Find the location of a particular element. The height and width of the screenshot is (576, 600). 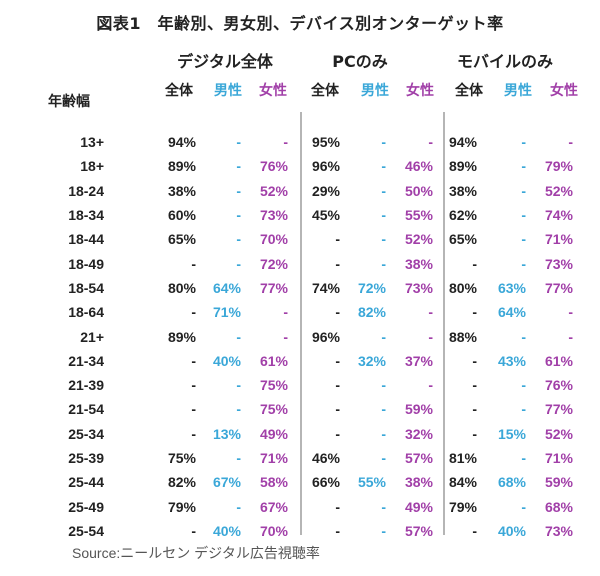

value-cell-mobile-female: 61% is located at coordinates (558, 360).